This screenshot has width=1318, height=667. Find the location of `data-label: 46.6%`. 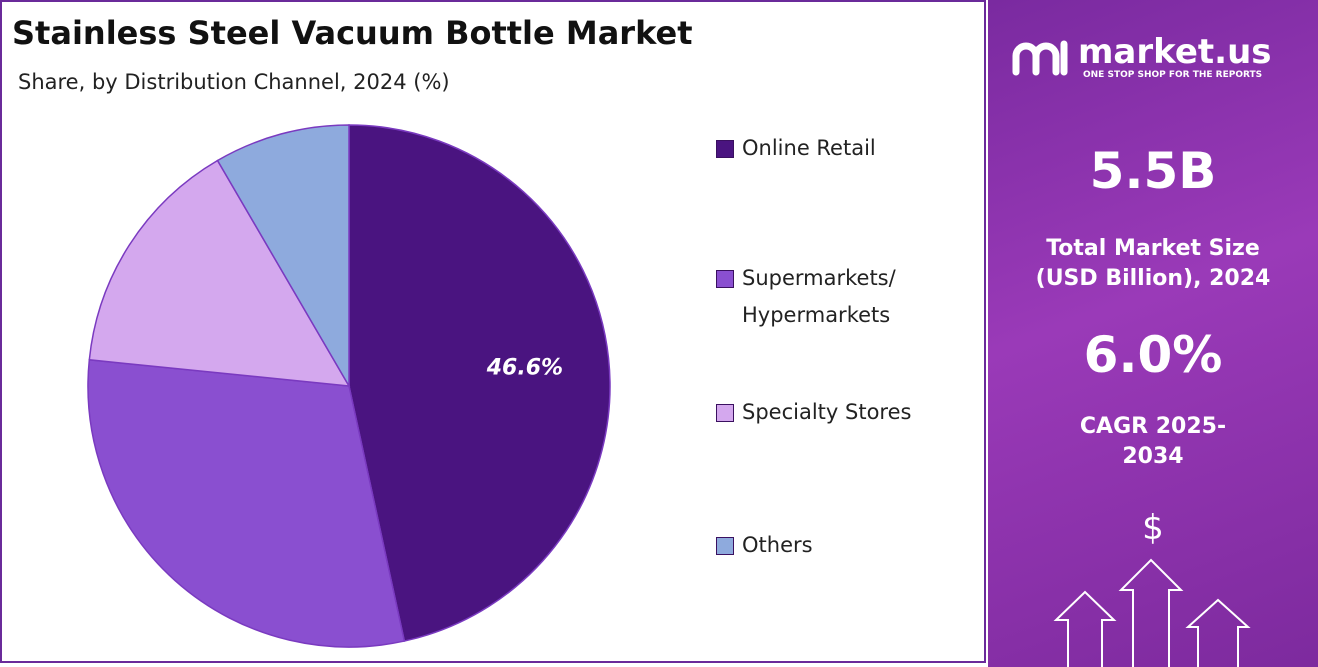

data-label: 46.6% is located at coordinates (524, 368).